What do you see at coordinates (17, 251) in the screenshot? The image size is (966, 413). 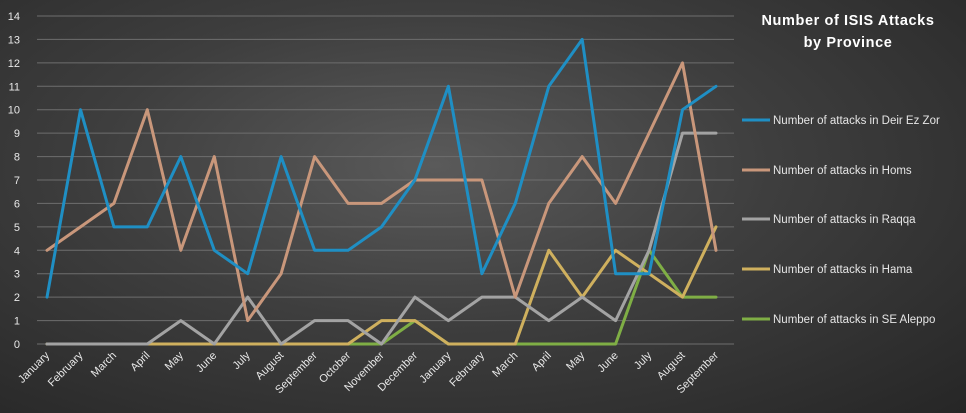 I see `y-tick-label: 4` at bounding box center [17, 251].